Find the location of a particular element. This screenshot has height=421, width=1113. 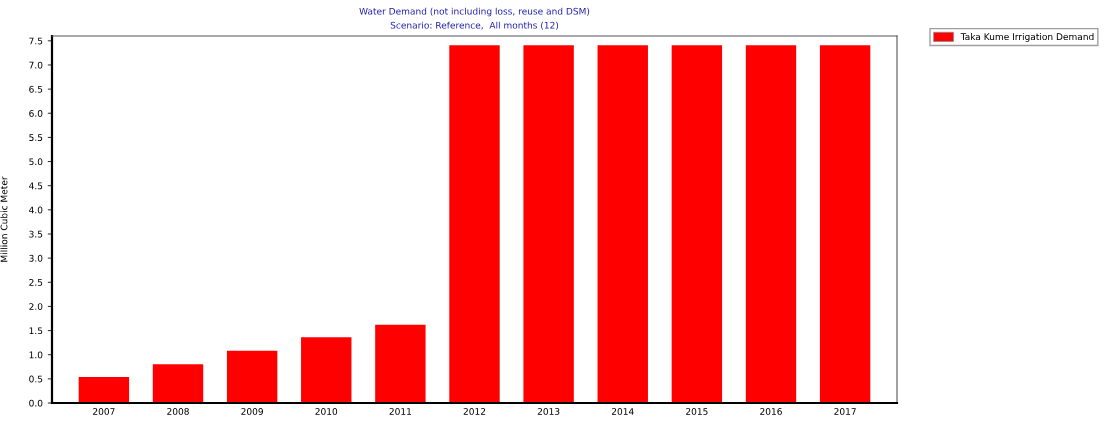

x-tick-label: 2007 is located at coordinates (104, 411).